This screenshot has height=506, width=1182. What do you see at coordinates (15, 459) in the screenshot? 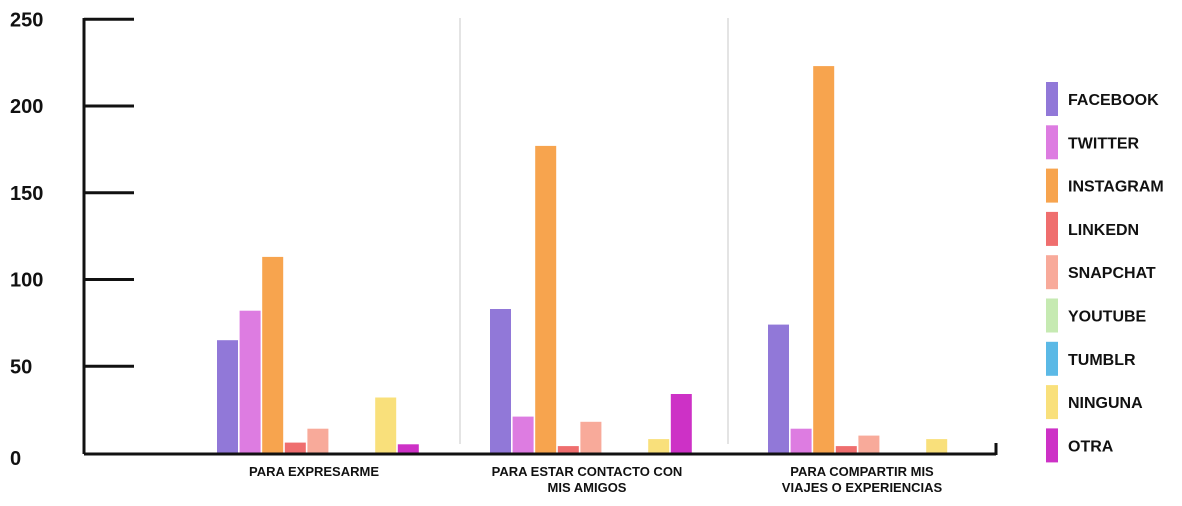
I see `y-tick-label: 0` at bounding box center [15, 459].